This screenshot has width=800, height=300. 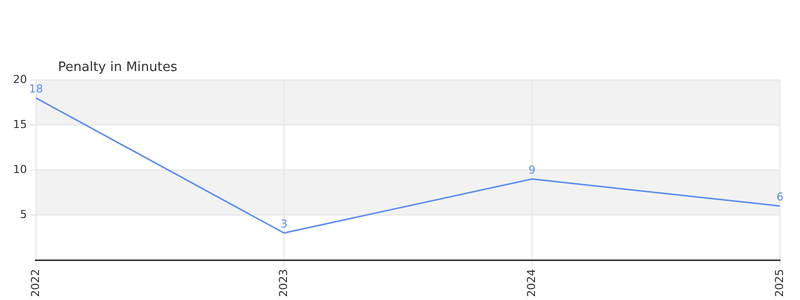 What do you see at coordinates (23, 214) in the screenshot?
I see `y-tick-label: 5` at bounding box center [23, 214].